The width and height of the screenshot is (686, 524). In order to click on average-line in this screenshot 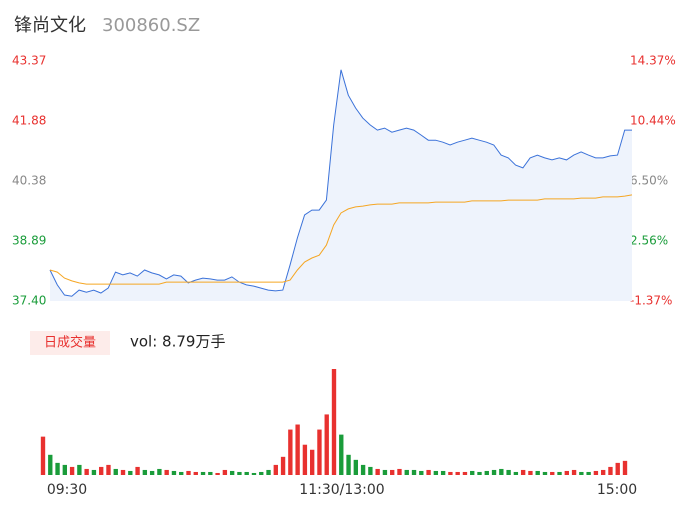, I will do `click(341, 239)`.